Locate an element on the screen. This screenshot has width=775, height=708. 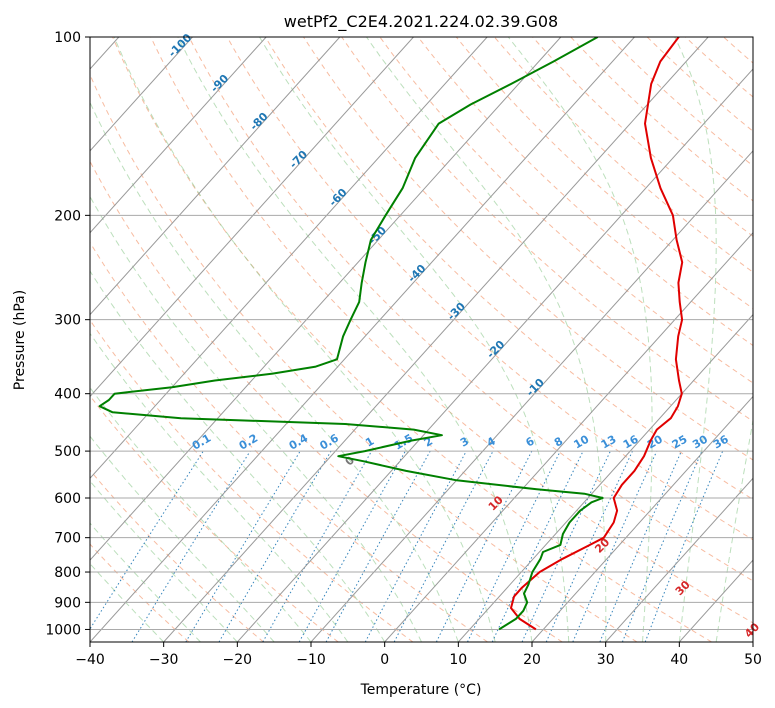
y-tick-label: 900 is located at coordinates (67, 603).